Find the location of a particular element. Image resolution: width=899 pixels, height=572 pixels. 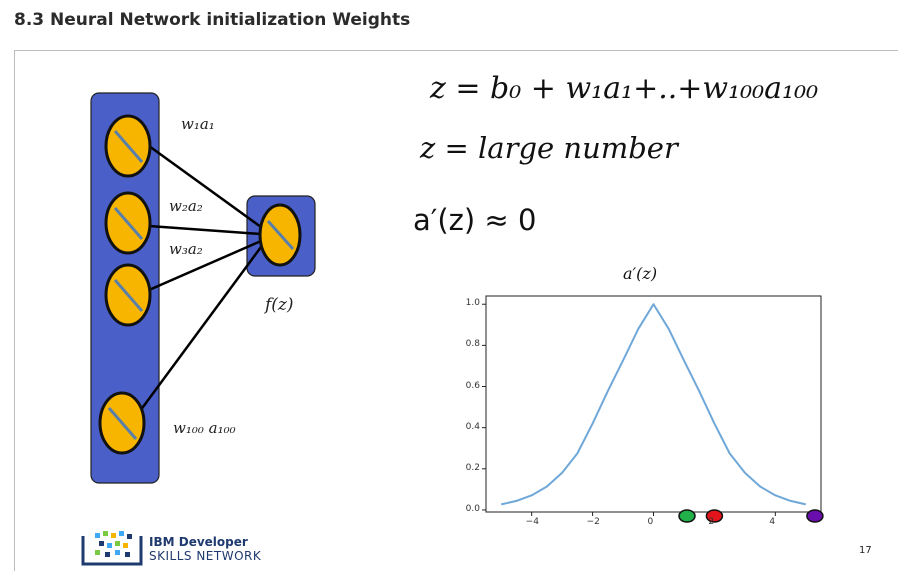

logo-line-2: SKILLS NETWORK is located at coordinates (205, 556).